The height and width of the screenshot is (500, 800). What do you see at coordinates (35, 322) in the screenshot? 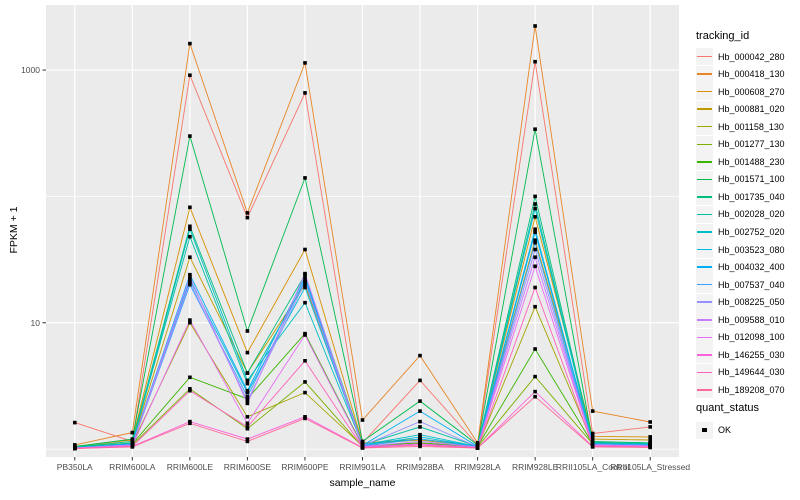
I see `y-tick-label: 10` at bounding box center [35, 322].